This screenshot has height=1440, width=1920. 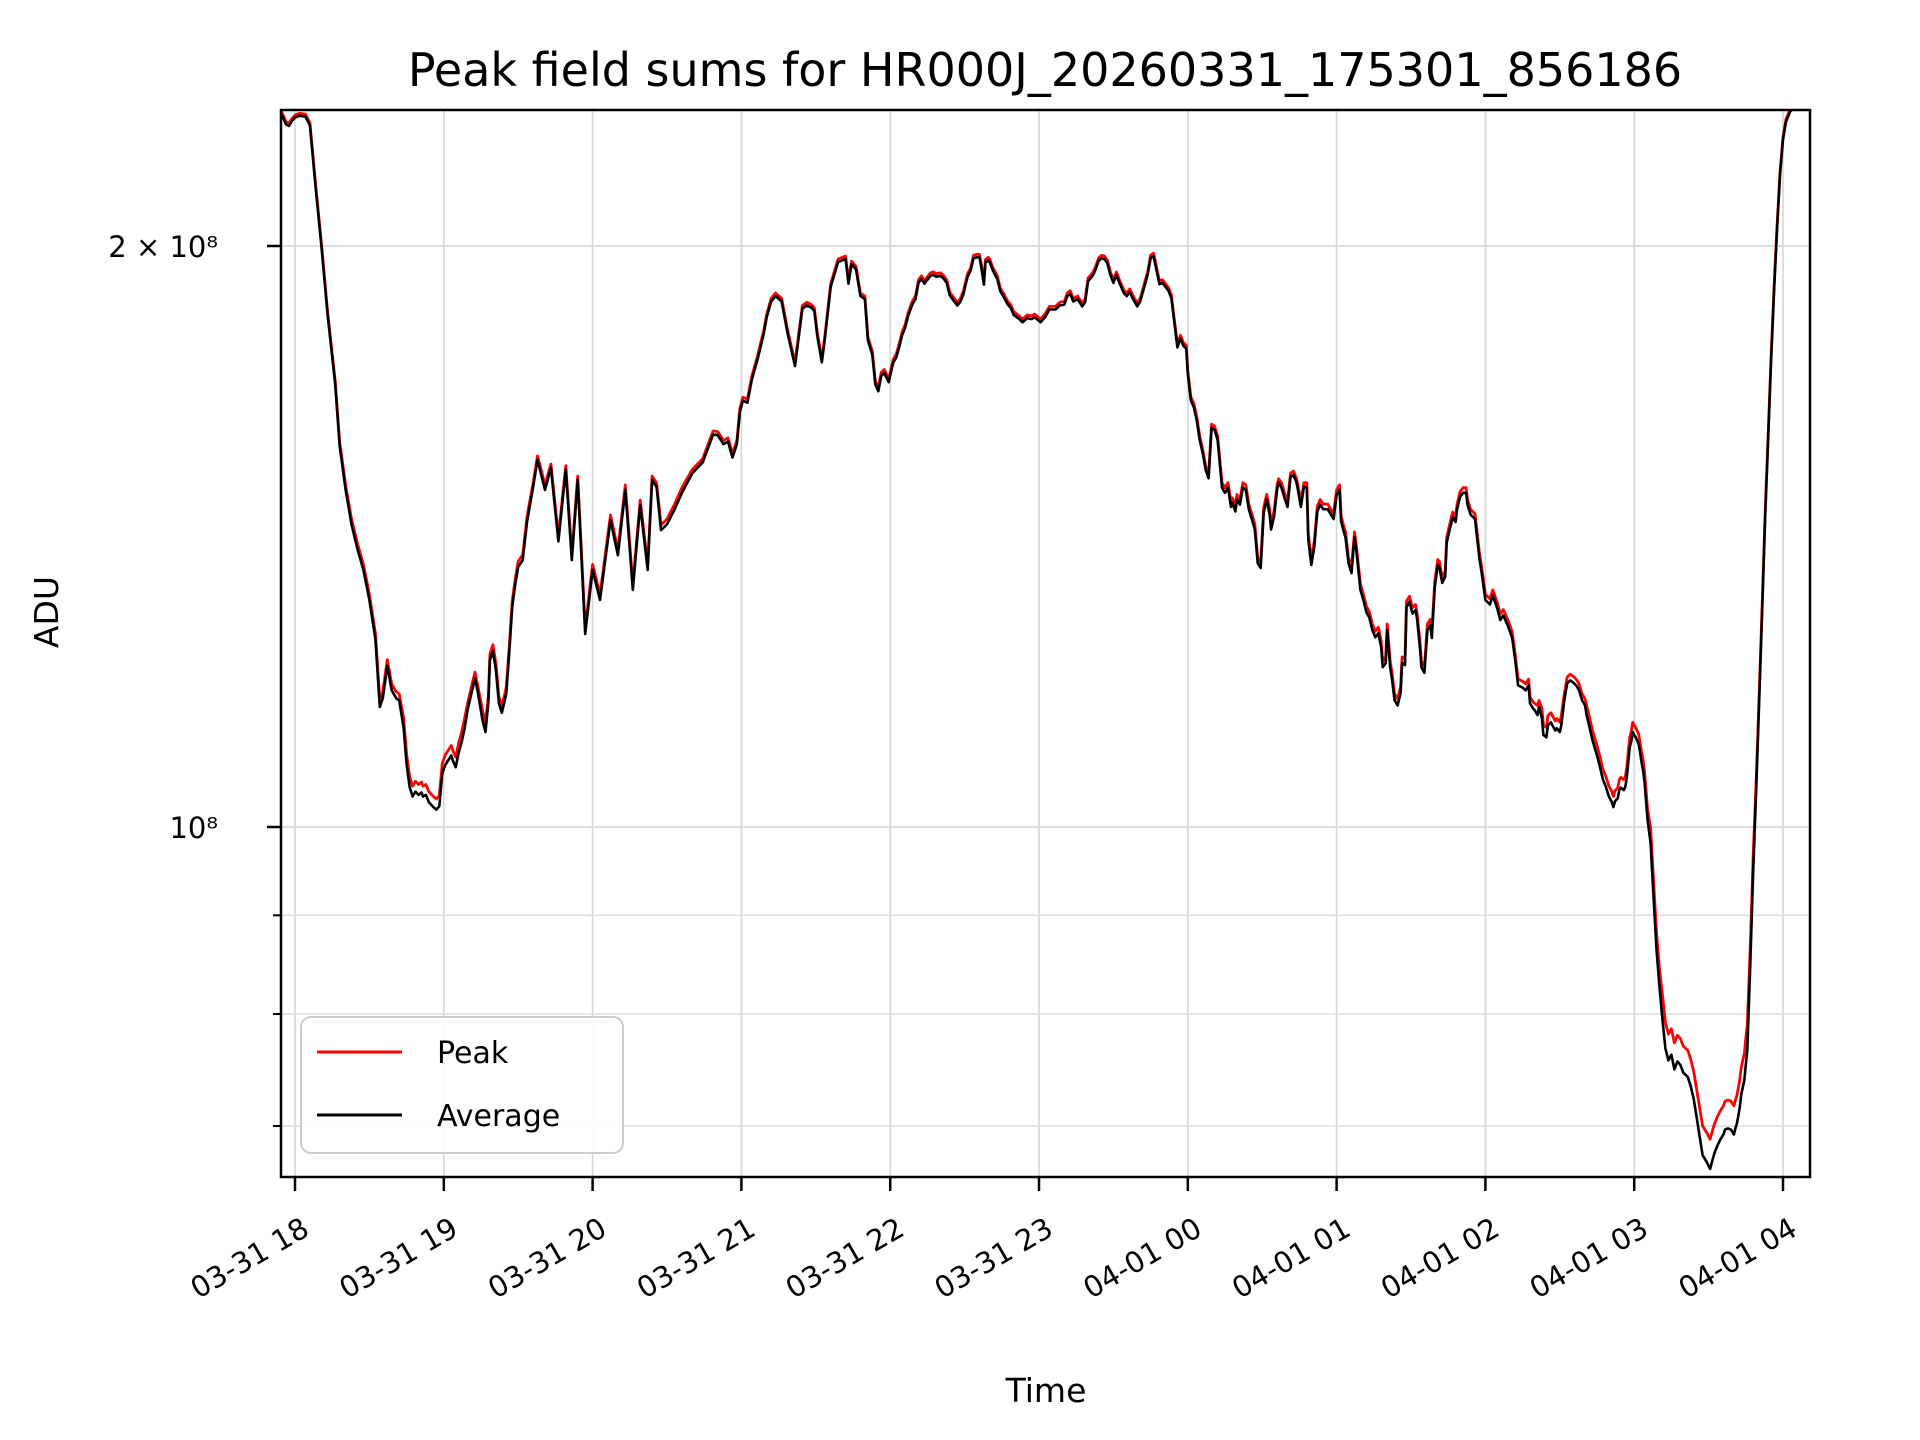 What do you see at coordinates (498, 1116) in the screenshot?
I see `legend-average-label: Average` at bounding box center [498, 1116].